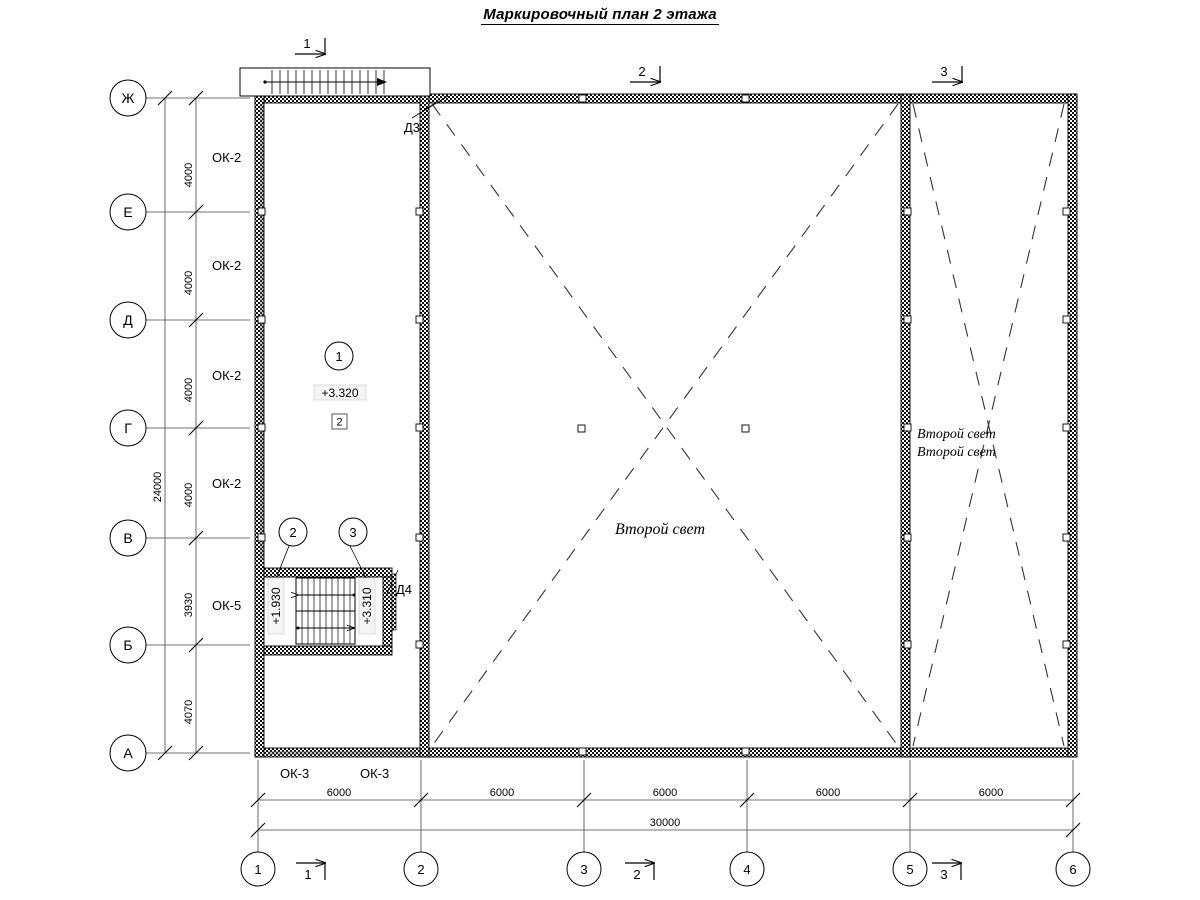 This screenshot has width=1200, height=900. I want to click on axis-circle-d: Д, so click(128, 320).